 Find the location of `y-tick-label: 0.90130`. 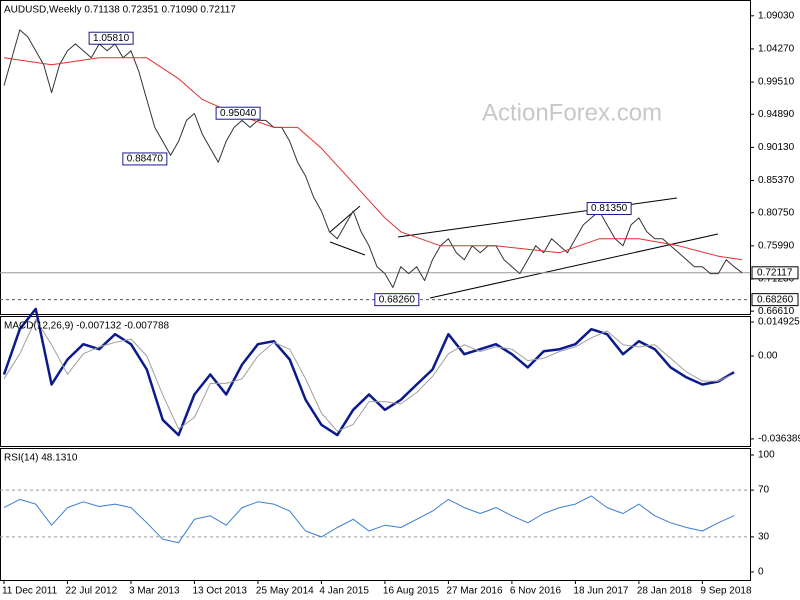

y-tick-label: 0.90130 is located at coordinates (776, 147).